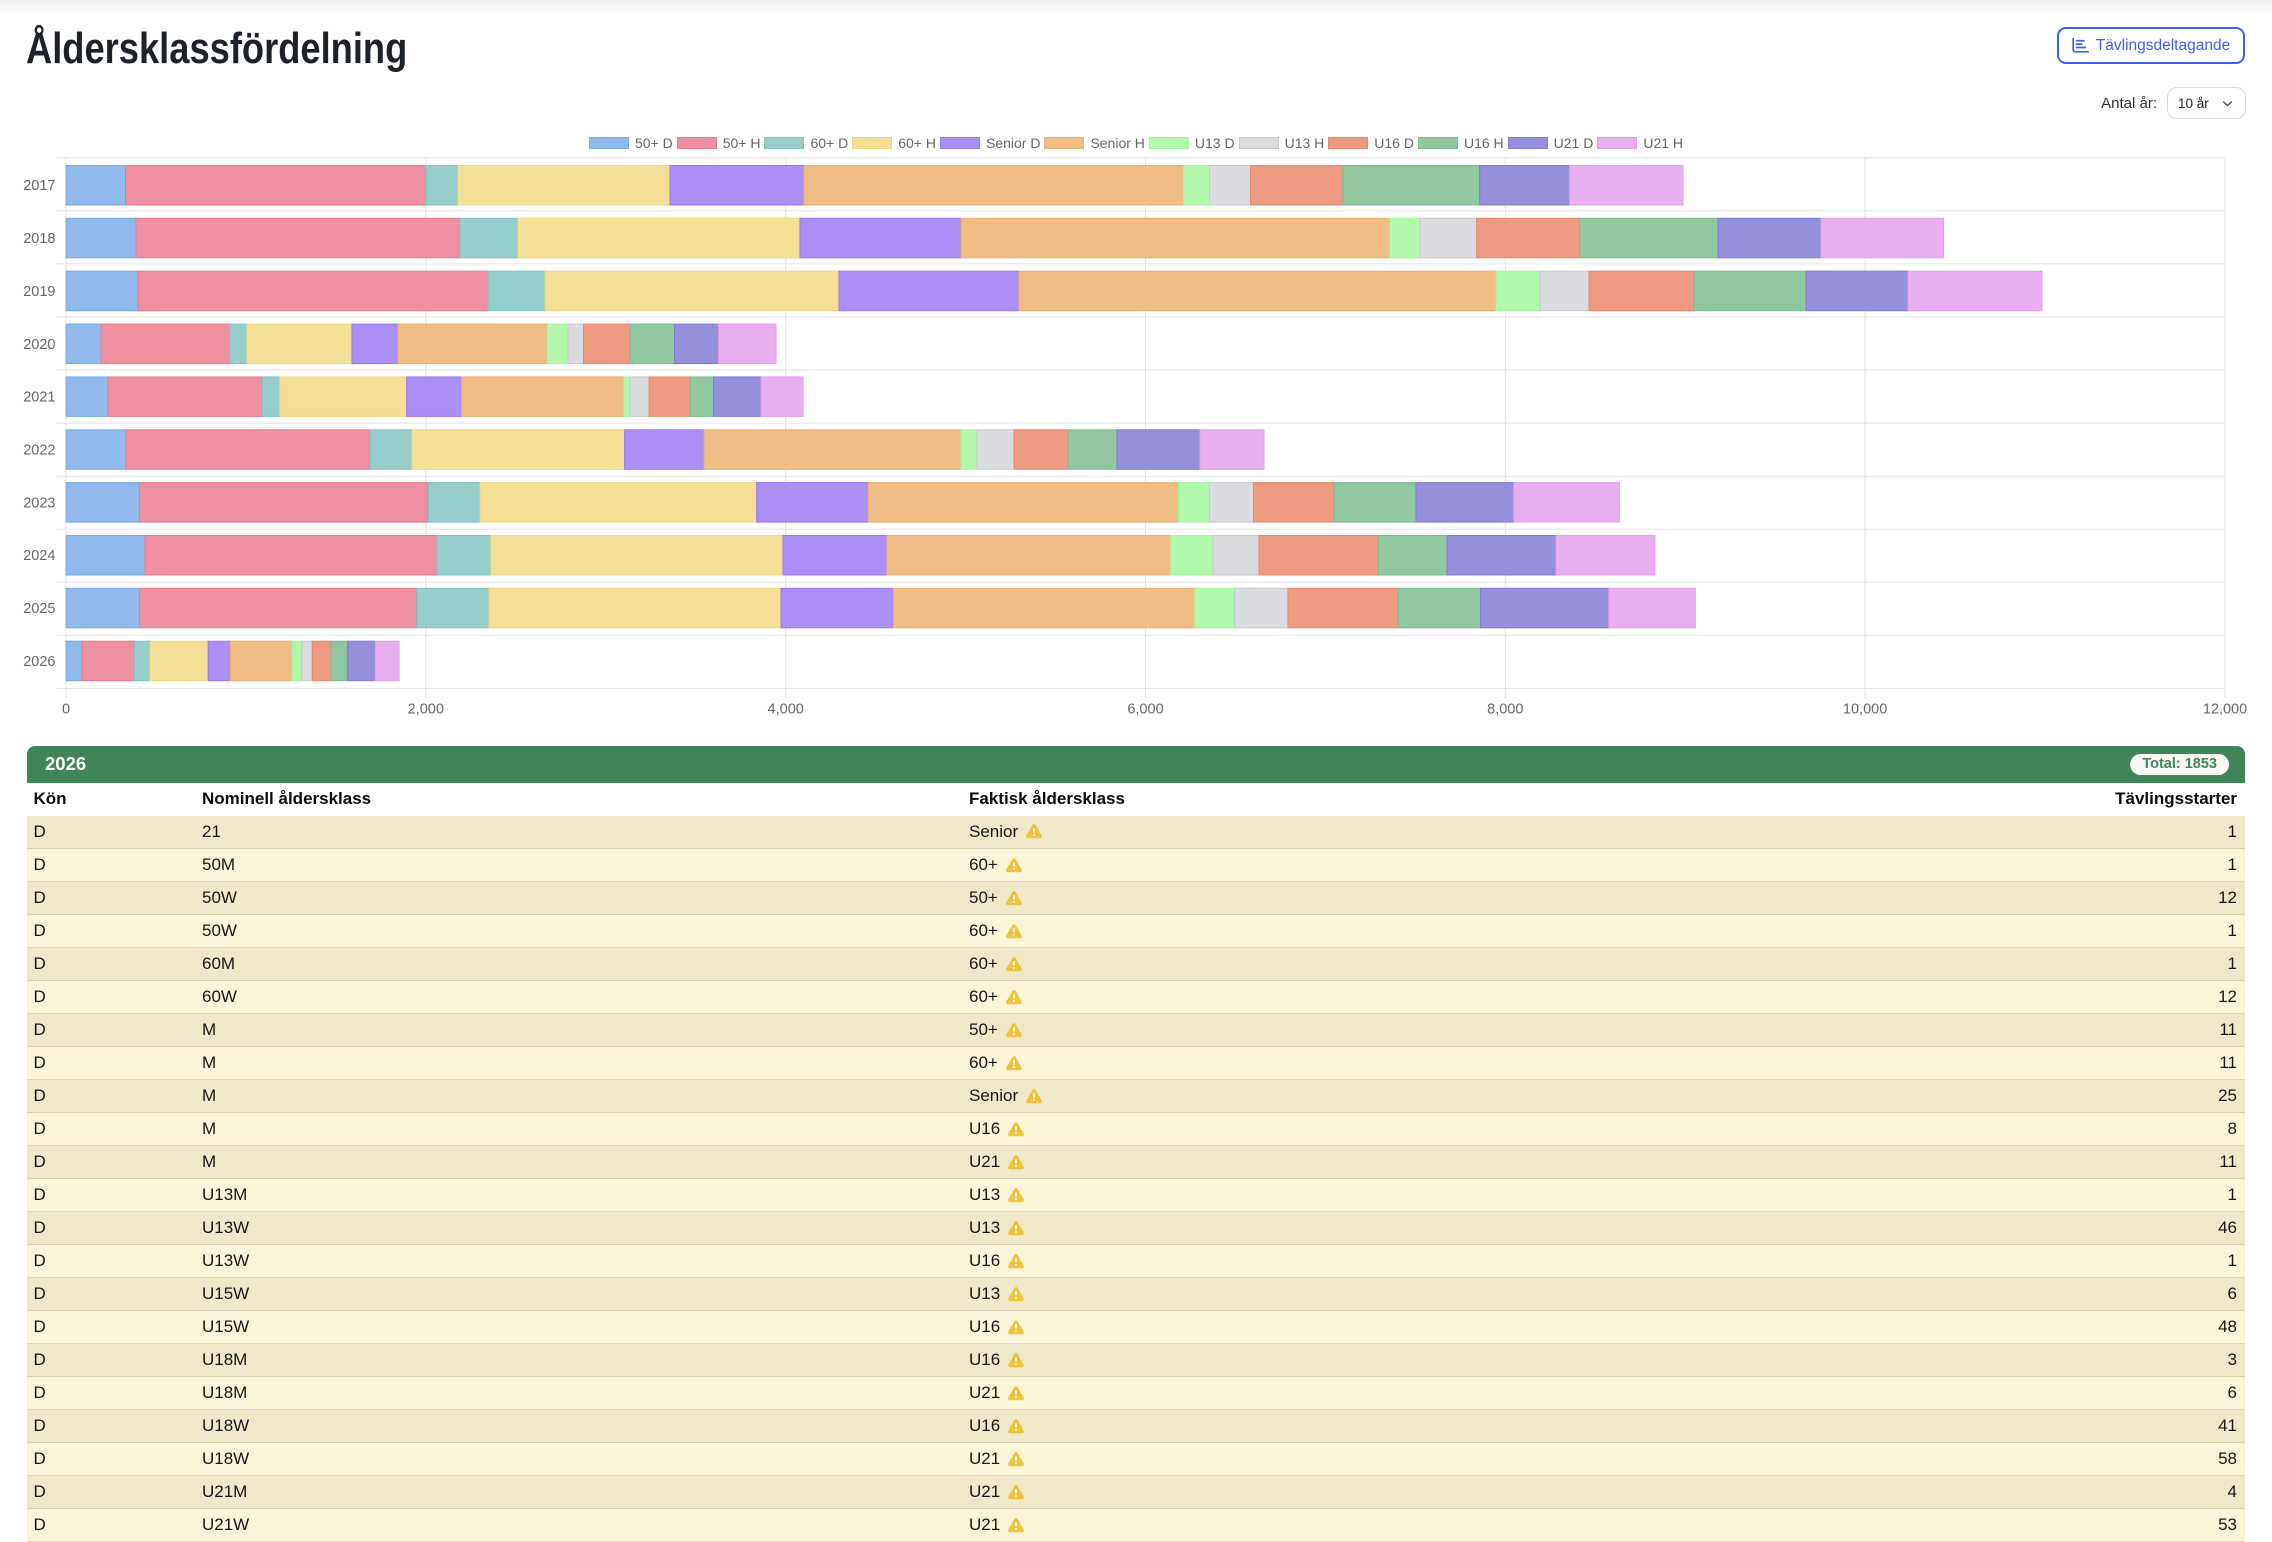 This screenshot has height=1542, width=2272. Describe the element at coordinates (39, 186) in the screenshot. I see `svg-text: 2017` at that location.